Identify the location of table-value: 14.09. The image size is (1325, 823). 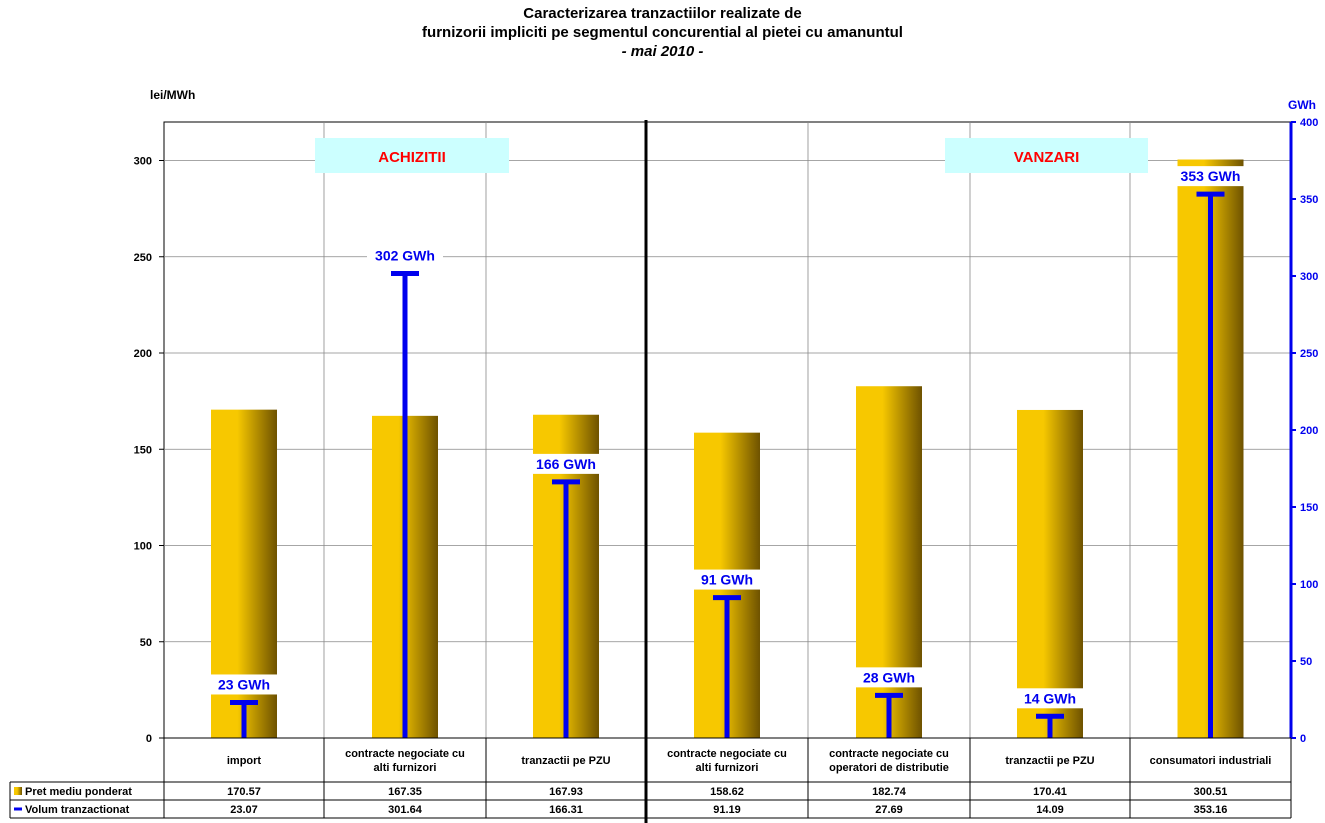
(1050, 810).